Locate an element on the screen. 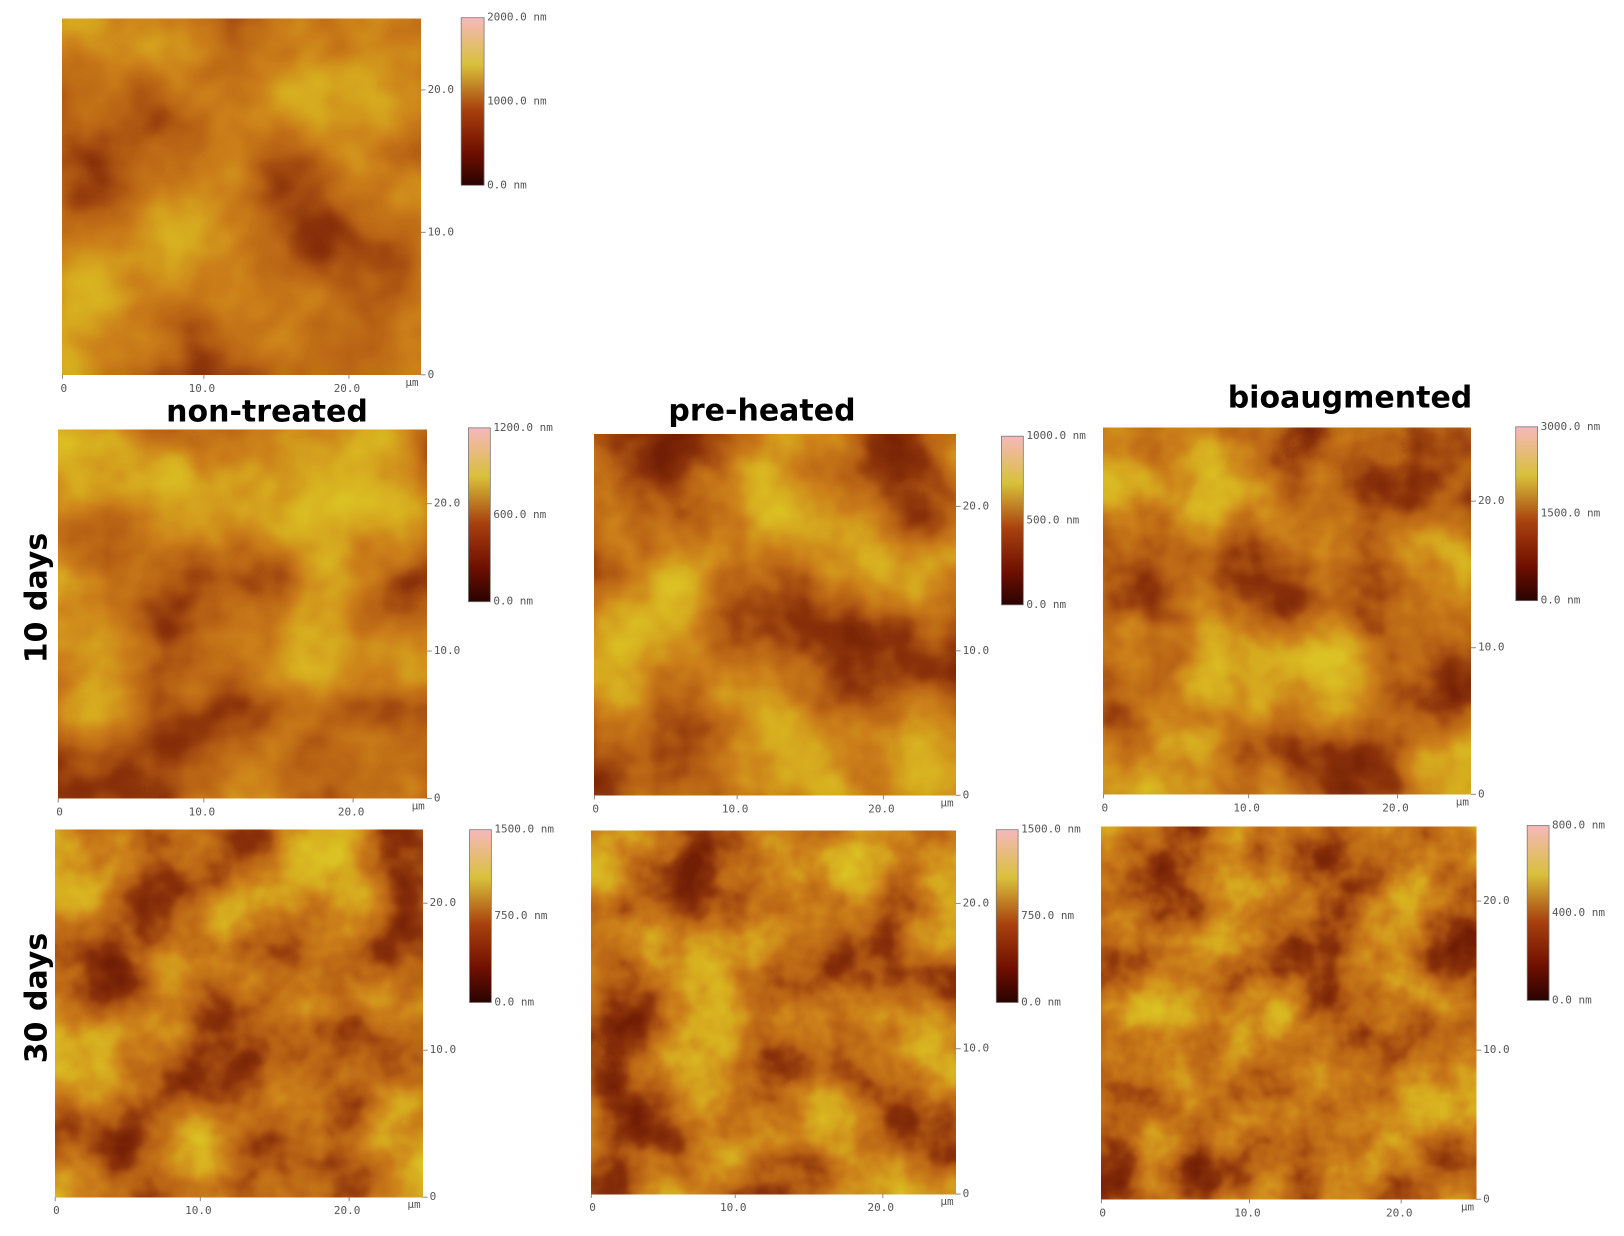 Image resolution: width=1624 pixels, height=1236 pixels. colorbar-label: 600.0 nm is located at coordinates (519, 514).